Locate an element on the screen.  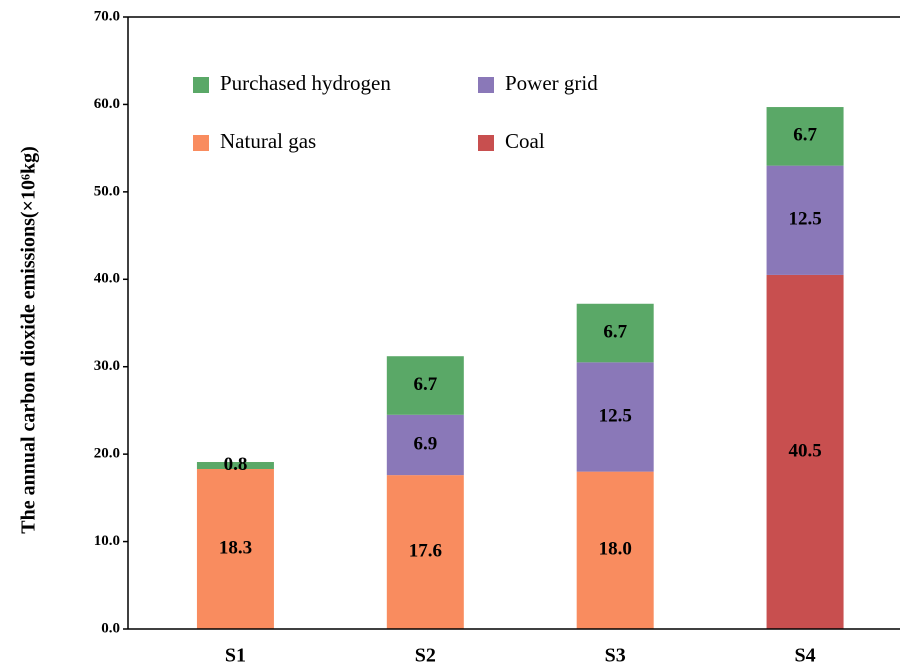
x-tick-label: S2 is located at coordinates (425, 656).